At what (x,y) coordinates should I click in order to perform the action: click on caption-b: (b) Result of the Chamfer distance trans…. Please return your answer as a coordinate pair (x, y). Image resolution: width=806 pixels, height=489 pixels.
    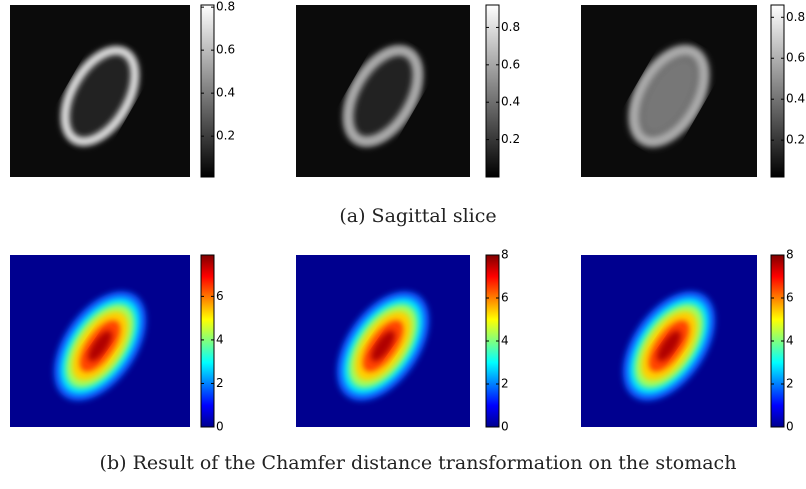
    Looking at the image, I should click on (418, 463).